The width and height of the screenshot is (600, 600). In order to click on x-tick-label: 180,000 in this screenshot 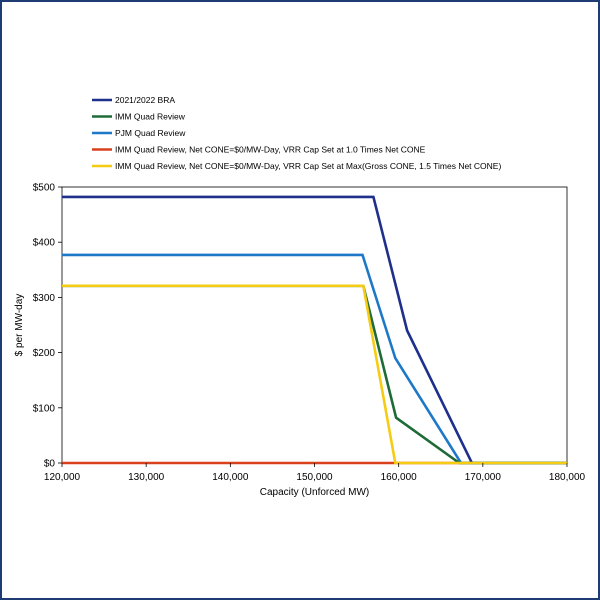, I will do `click(567, 477)`.